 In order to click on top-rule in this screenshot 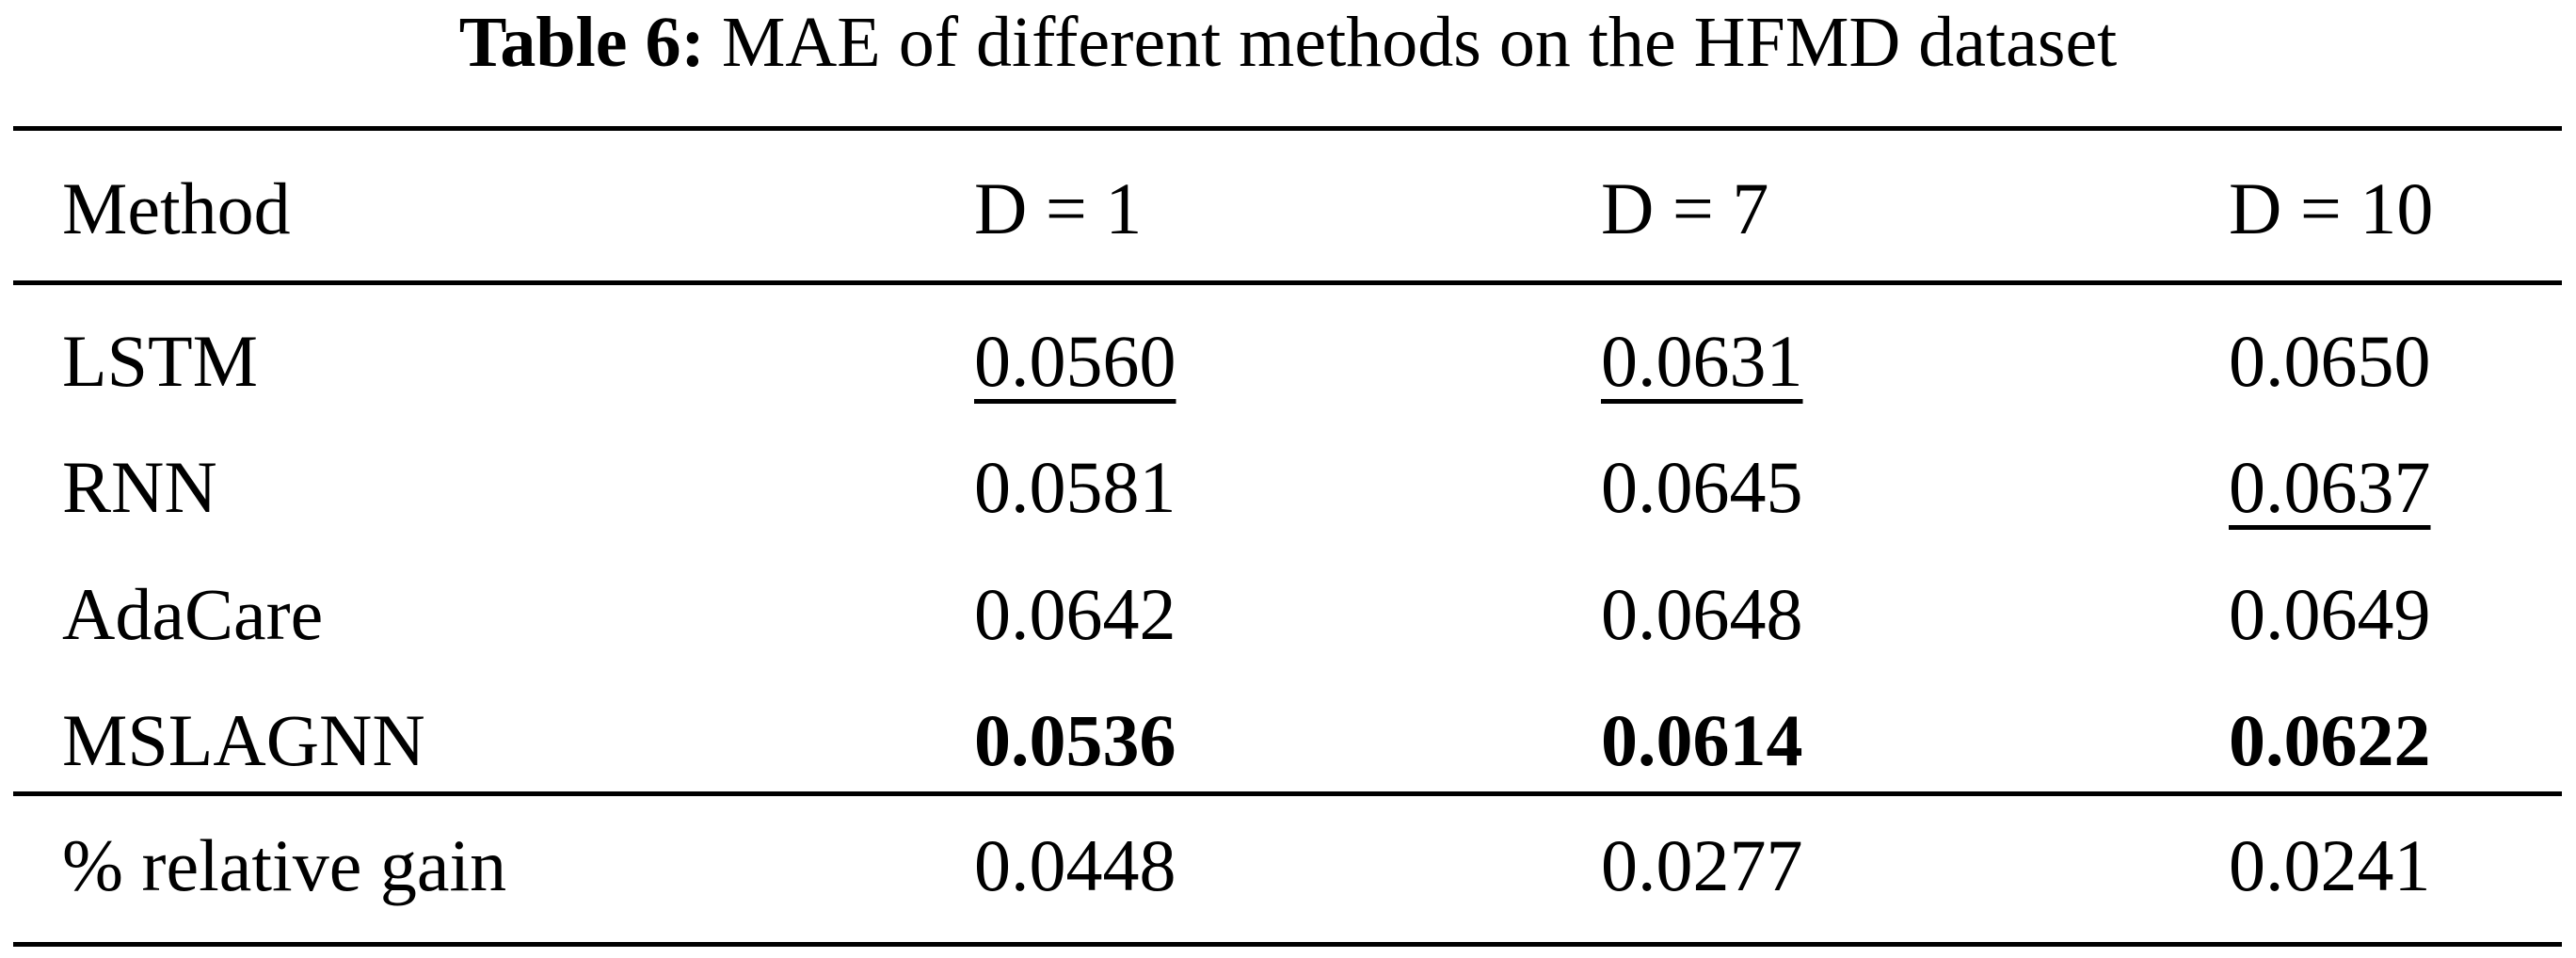, I will do `click(1287, 128)`.